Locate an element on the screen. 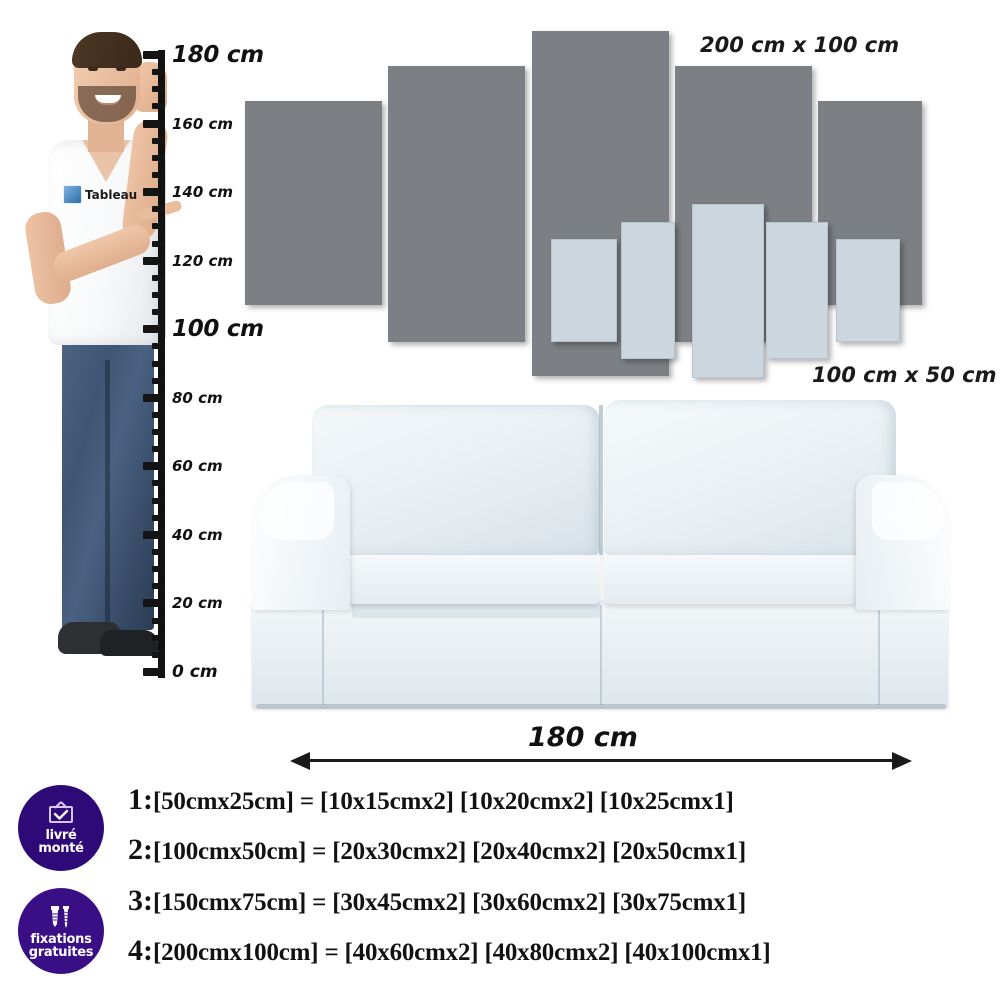  framed-check-icon is located at coordinates (61, 812).